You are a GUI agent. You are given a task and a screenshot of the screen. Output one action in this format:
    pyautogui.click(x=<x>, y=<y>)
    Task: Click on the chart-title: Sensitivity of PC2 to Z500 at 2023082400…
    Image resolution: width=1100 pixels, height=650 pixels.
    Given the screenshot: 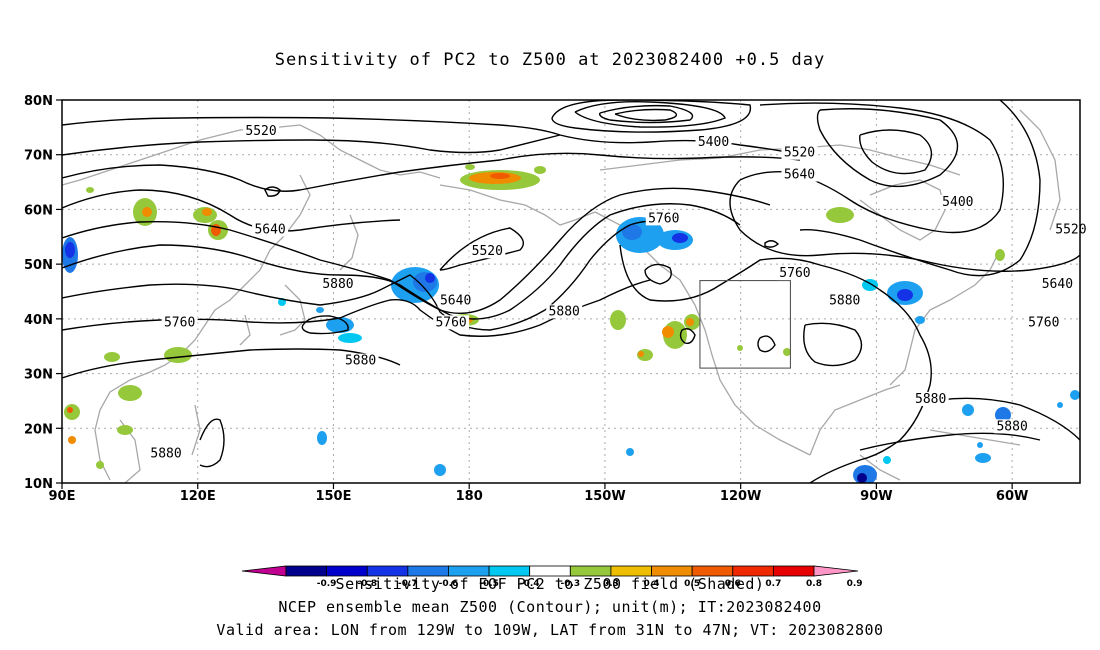 What is the action you would take?
    pyautogui.click(x=550, y=60)
    